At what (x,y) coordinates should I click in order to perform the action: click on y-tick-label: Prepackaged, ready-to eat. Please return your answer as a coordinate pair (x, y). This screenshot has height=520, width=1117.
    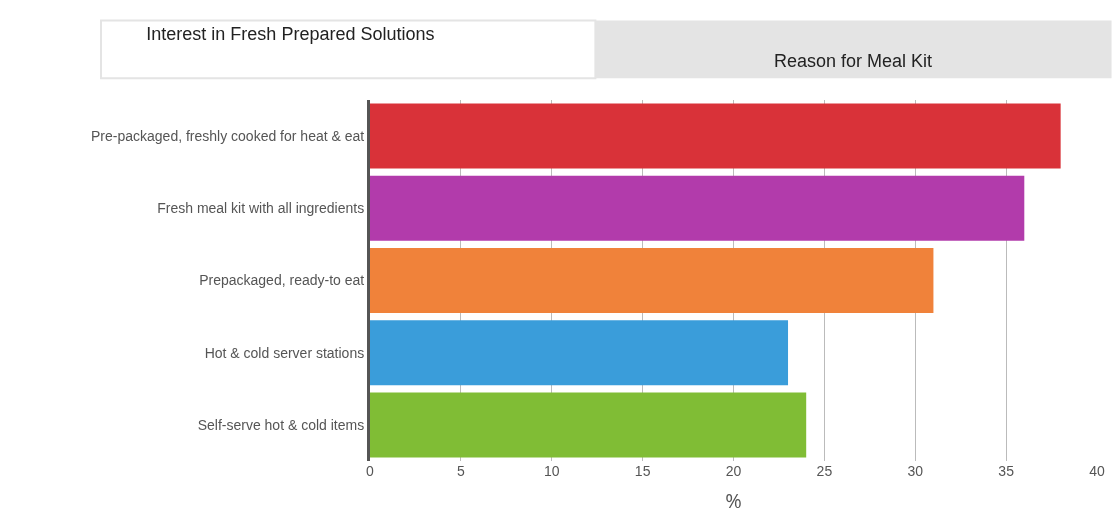
    Looking at the image, I should click on (282, 280).